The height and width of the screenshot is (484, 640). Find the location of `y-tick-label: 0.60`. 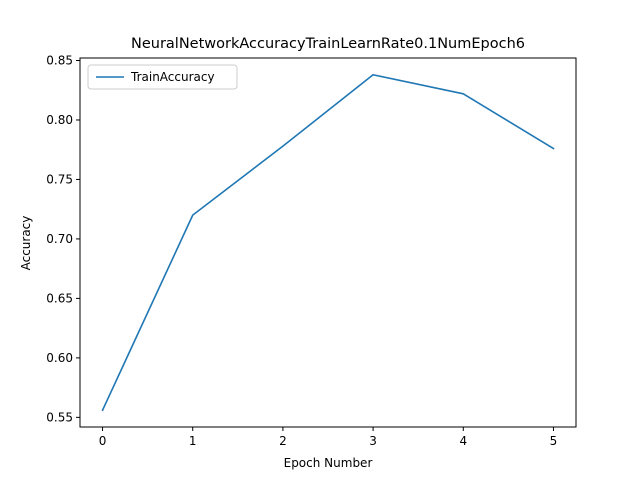

y-tick-label: 0.60 is located at coordinates (59, 358).